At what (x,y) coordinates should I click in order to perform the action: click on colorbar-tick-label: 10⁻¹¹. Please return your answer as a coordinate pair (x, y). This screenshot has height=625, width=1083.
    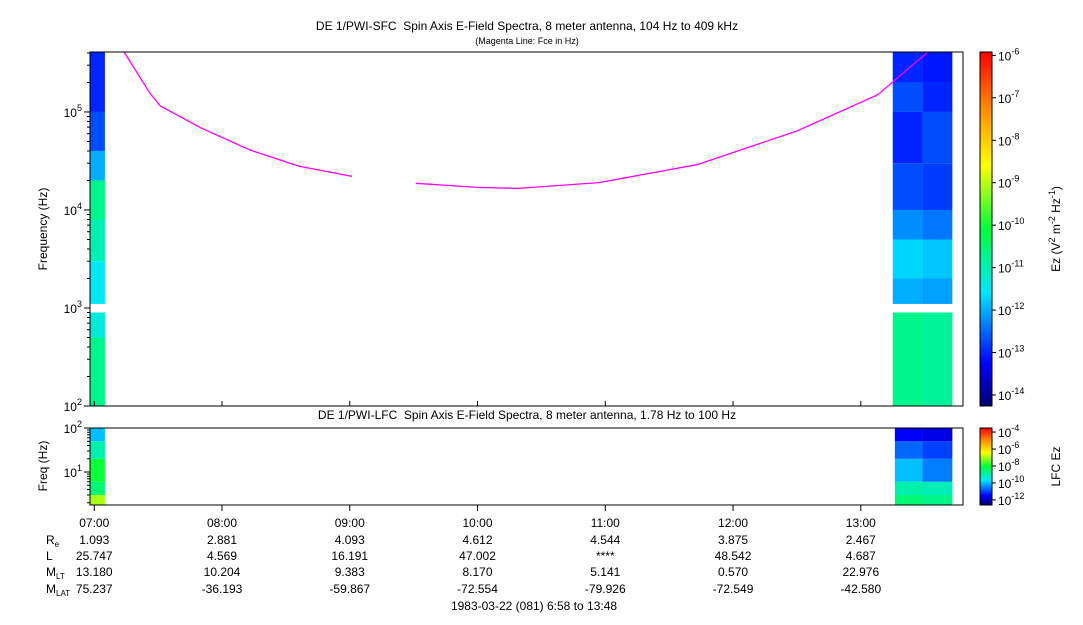
    Looking at the image, I should click on (1011, 267).